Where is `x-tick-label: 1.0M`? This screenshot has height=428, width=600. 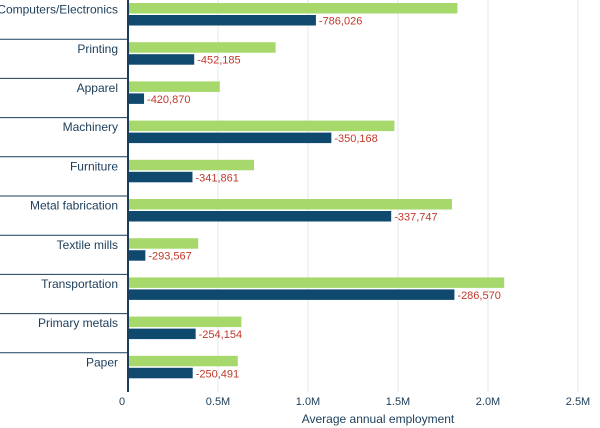
x-tick-label: 1.0M is located at coordinates (308, 402).